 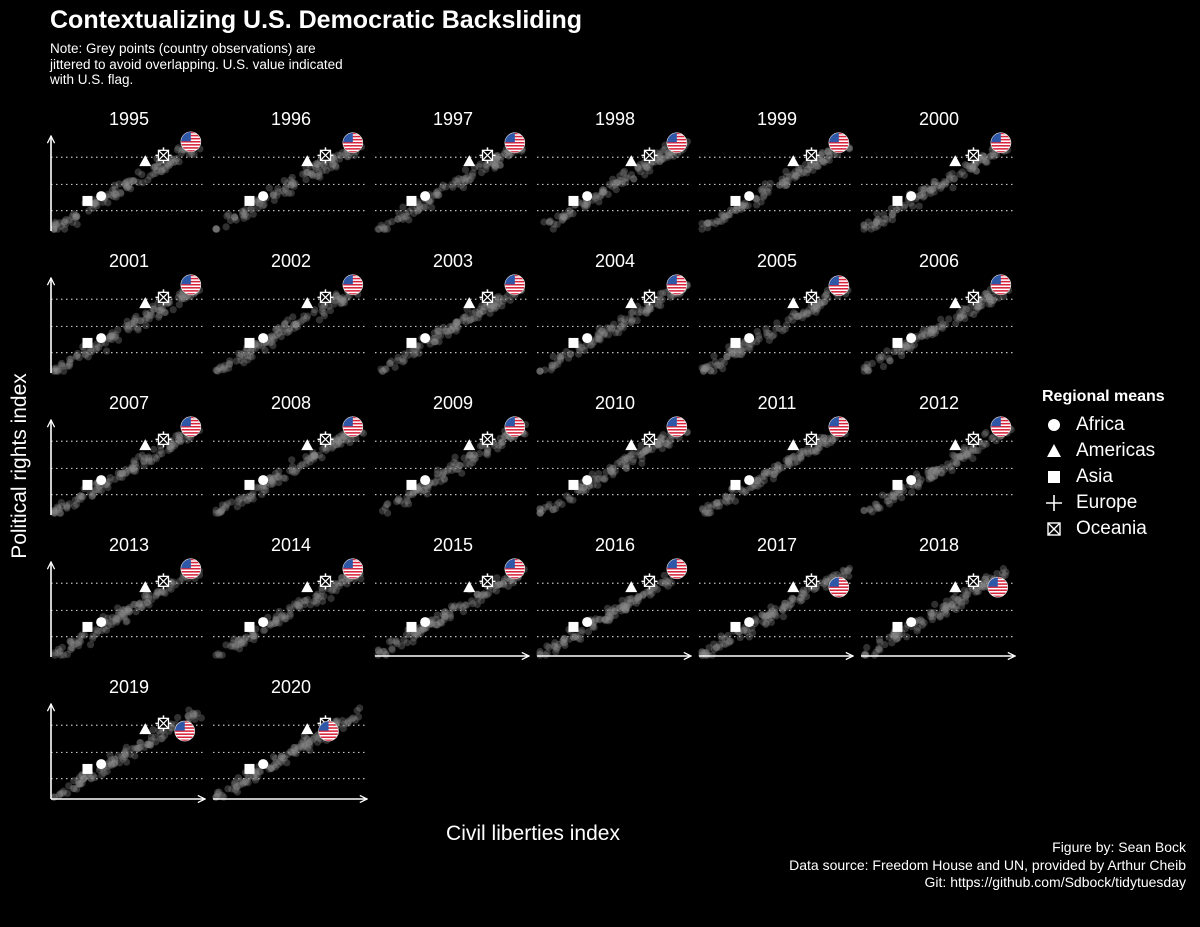 I want to click on legend-title: Regional means, so click(x=1103, y=396).